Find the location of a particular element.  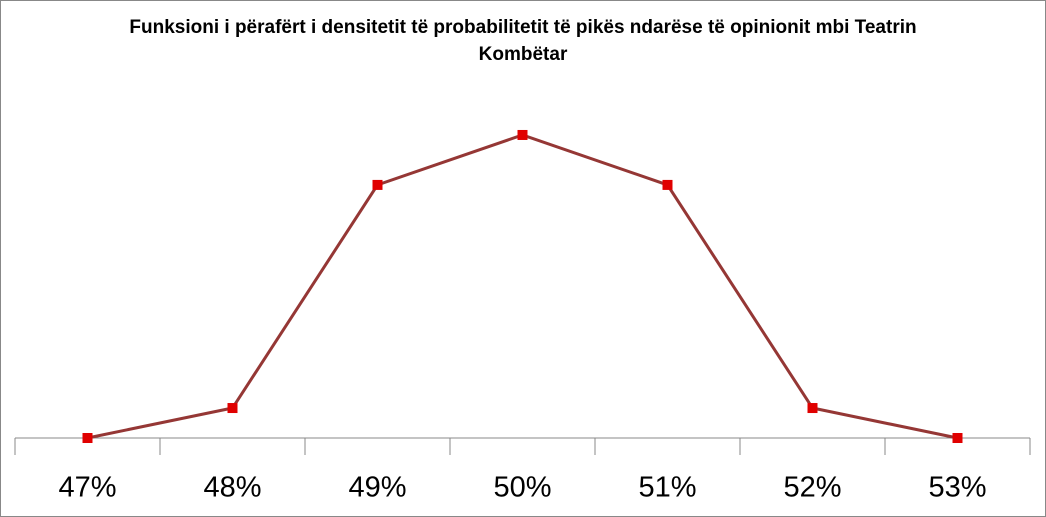

x-tick-label: 48% is located at coordinates (232, 488).